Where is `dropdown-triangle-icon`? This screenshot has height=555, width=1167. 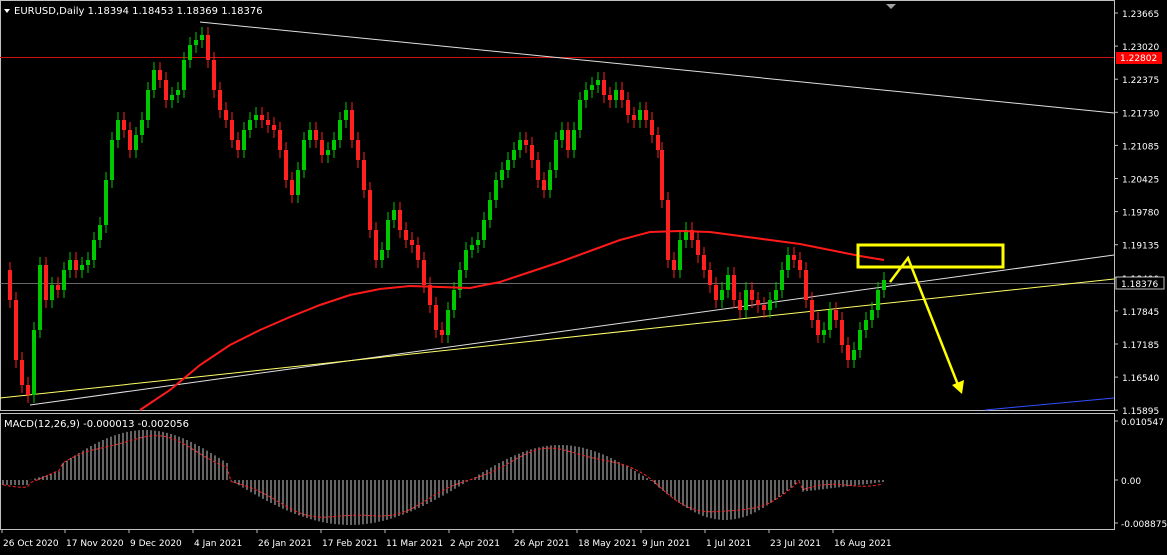 dropdown-triangle-icon is located at coordinates (7, 11).